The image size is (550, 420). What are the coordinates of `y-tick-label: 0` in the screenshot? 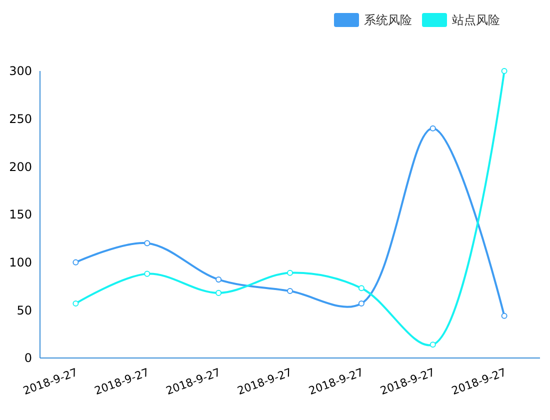 It's located at (28, 358).